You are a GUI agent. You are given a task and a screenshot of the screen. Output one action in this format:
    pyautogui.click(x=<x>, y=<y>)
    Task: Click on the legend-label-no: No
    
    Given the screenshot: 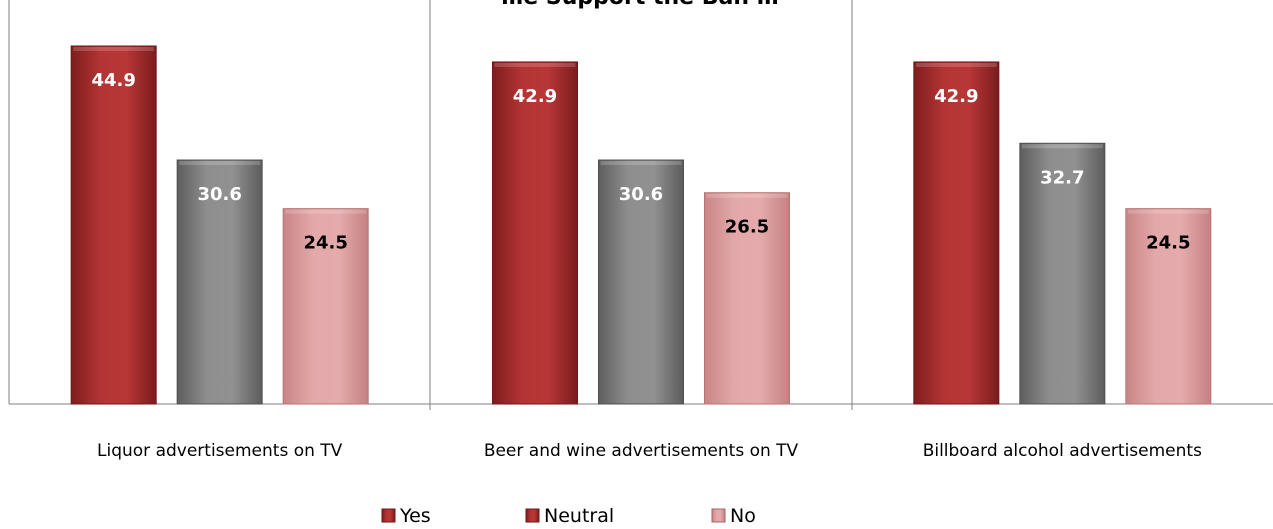 What is the action you would take?
    pyautogui.click(x=743, y=516)
    